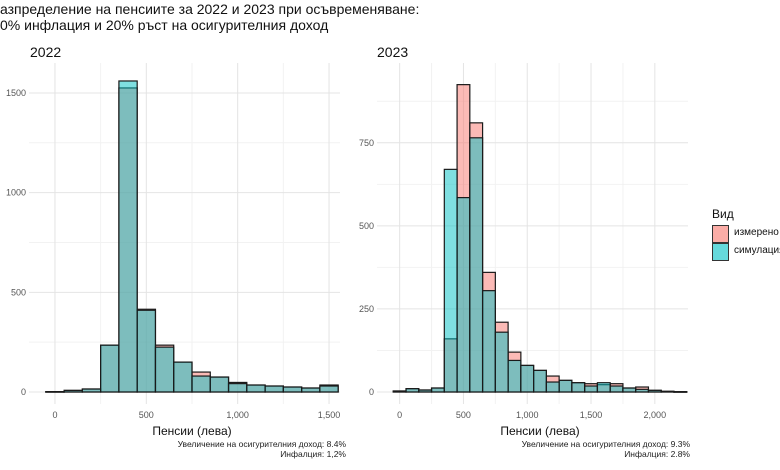 The image size is (780, 470). I want to click on legend-label-measured: измерено, so click(756, 232).